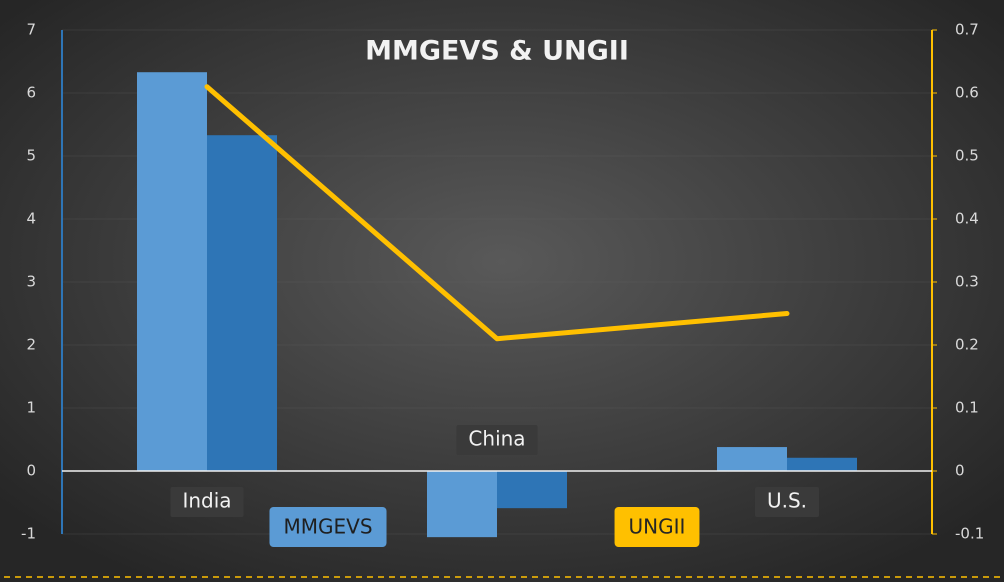 This screenshot has height=582, width=1004. Describe the element at coordinates (967, 30) in the screenshot. I see `y2-tick-label: 0.7` at that location.